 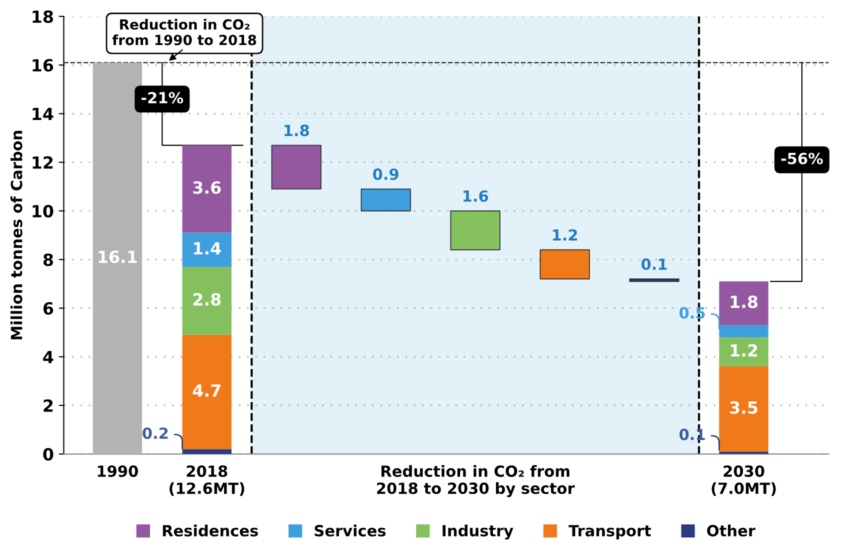 I want to click on y-tick-label: 12, so click(x=42, y=162).